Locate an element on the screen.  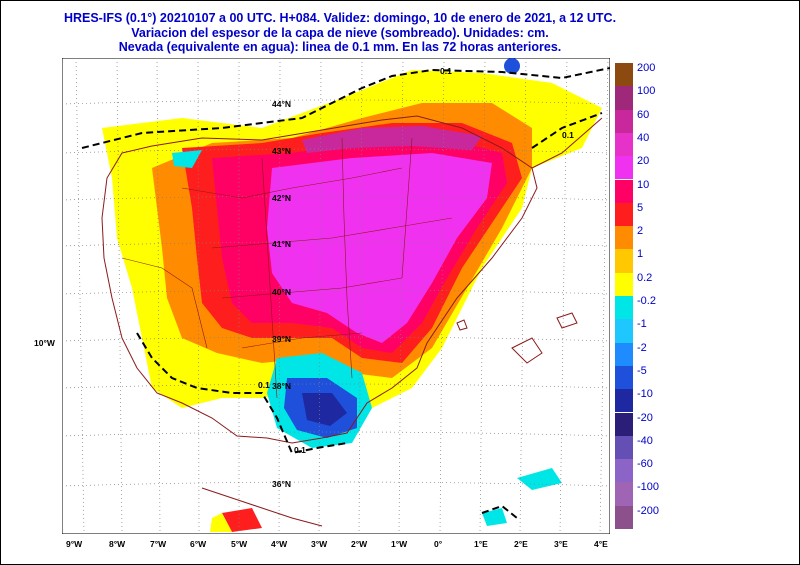
lat-label-43: 43°N is located at coordinates (281, 151).